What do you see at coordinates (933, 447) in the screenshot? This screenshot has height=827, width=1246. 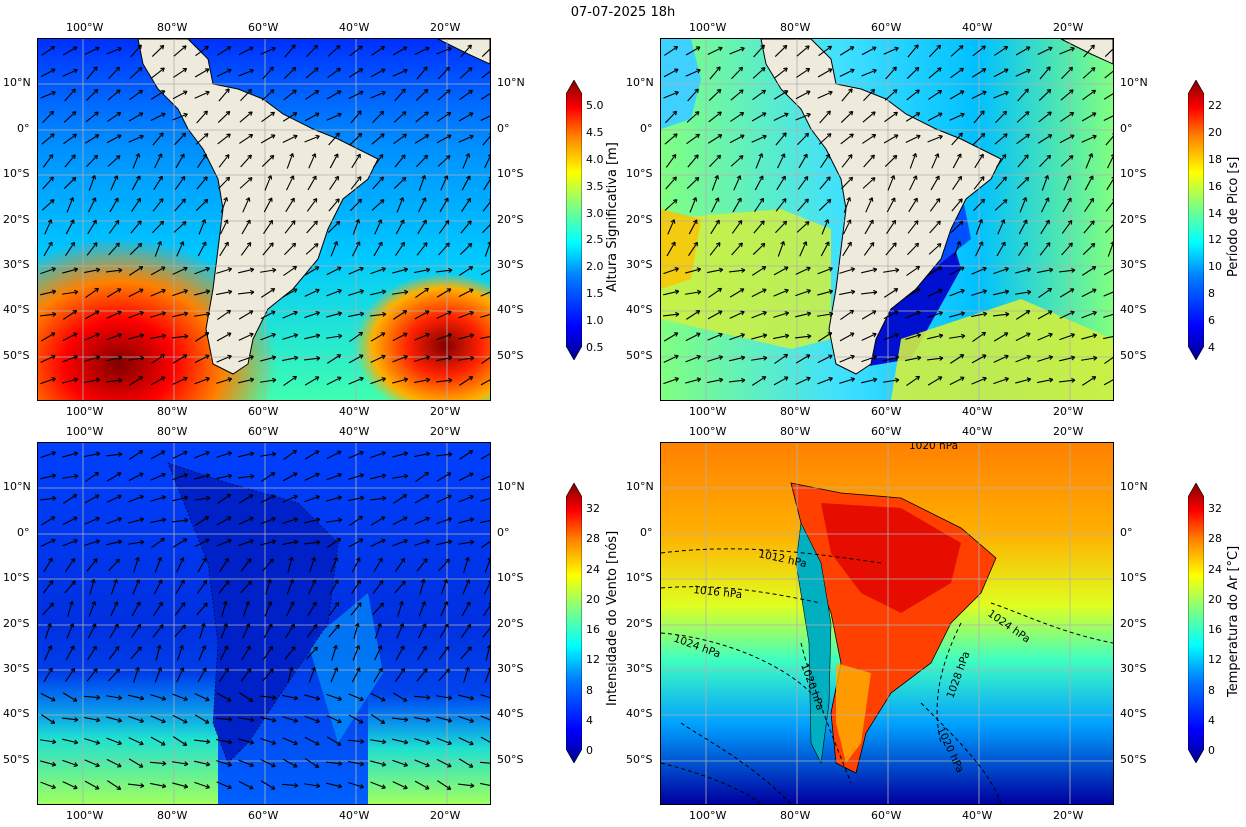 I see `isobar-label: 1020 hPa` at bounding box center [933, 447].